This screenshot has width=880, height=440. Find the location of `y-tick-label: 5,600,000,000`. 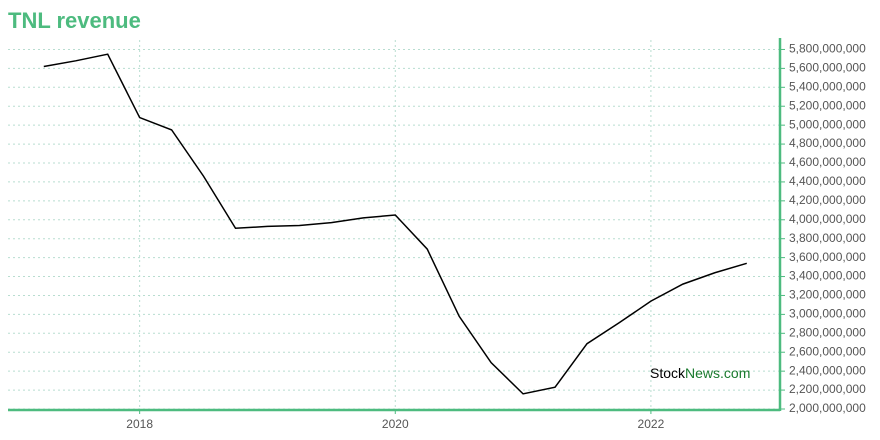

y-tick-label: 5,600,000,000 is located at coordinates (827, 68).